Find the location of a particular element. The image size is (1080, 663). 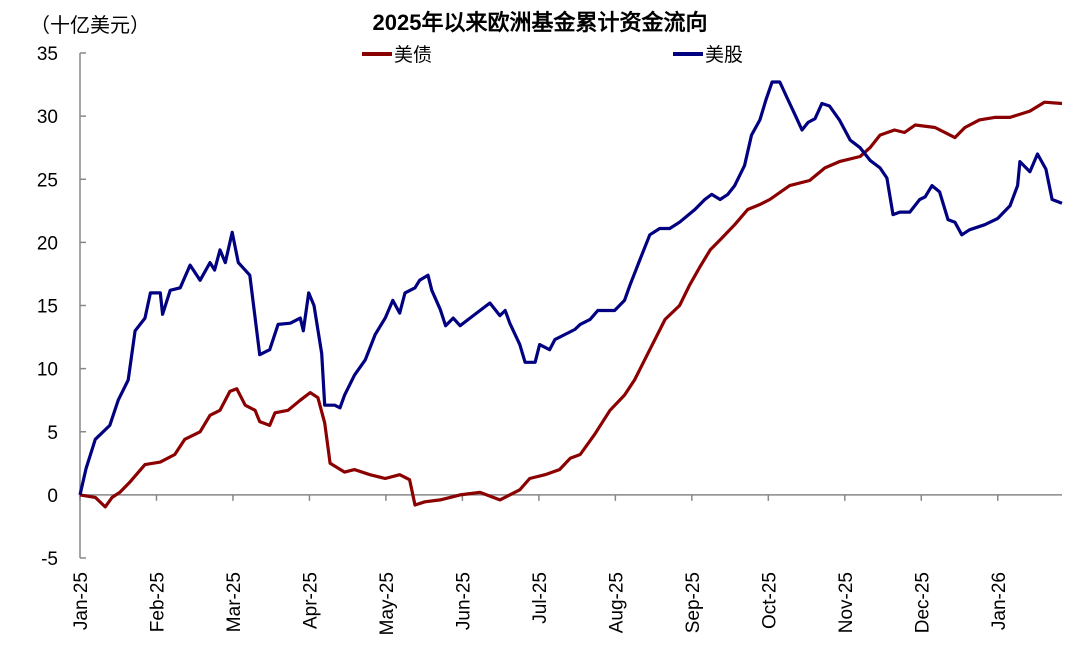

legend-label-us-equities: 美股 is located at coordinates (724, 55).